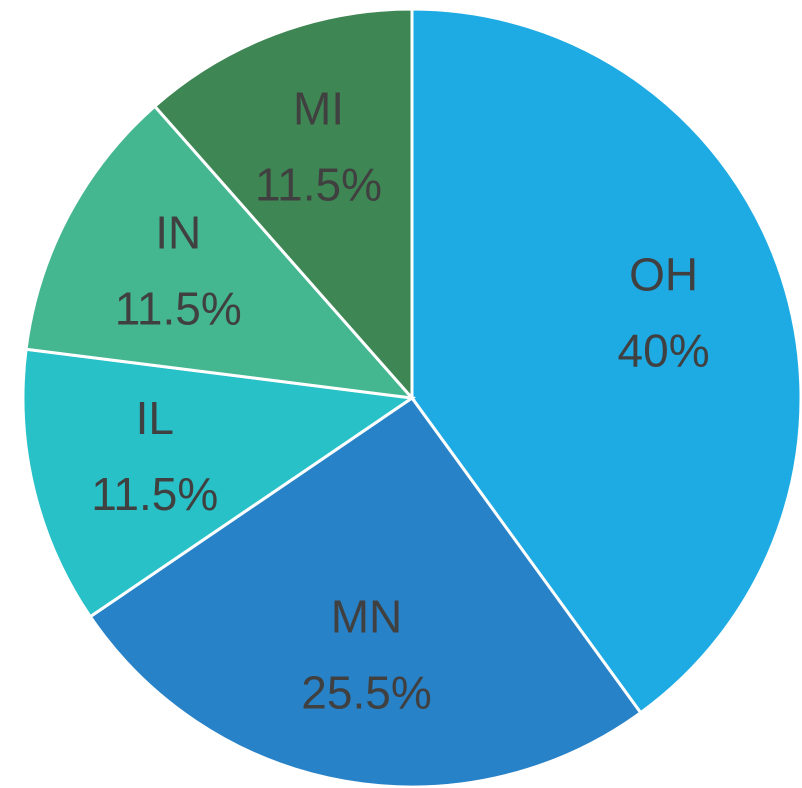 The height and width of the screenshot is (788, 802). I want to click on slice-label: MI, so click(318, 109).